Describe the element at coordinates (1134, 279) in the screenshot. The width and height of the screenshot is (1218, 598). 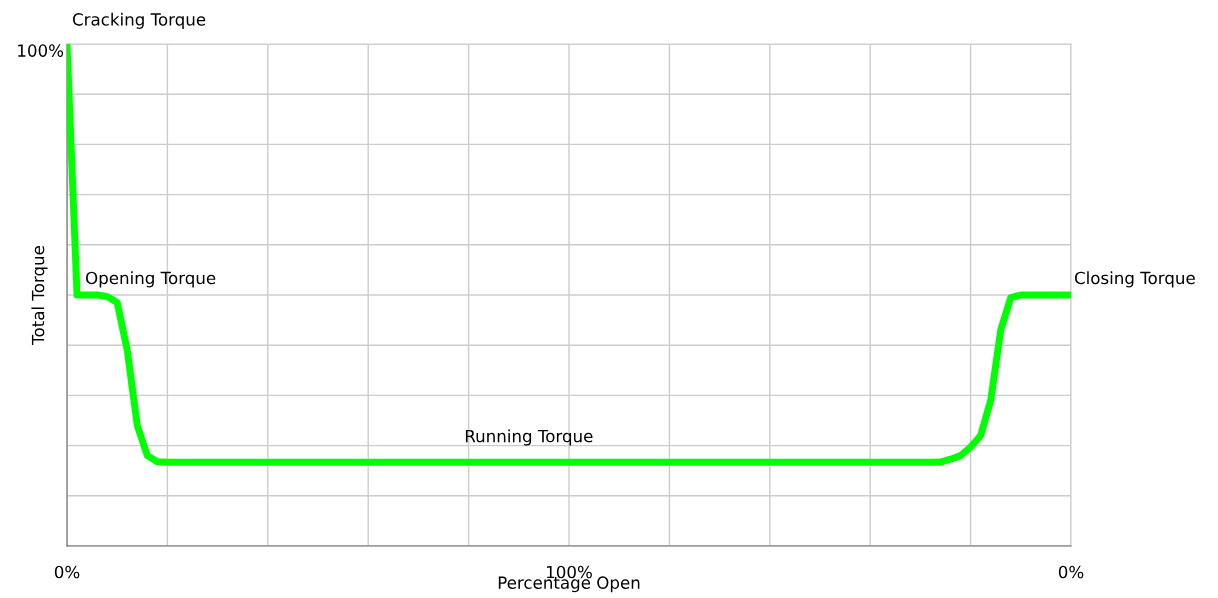
I see `text: Closing Torque` at that location.